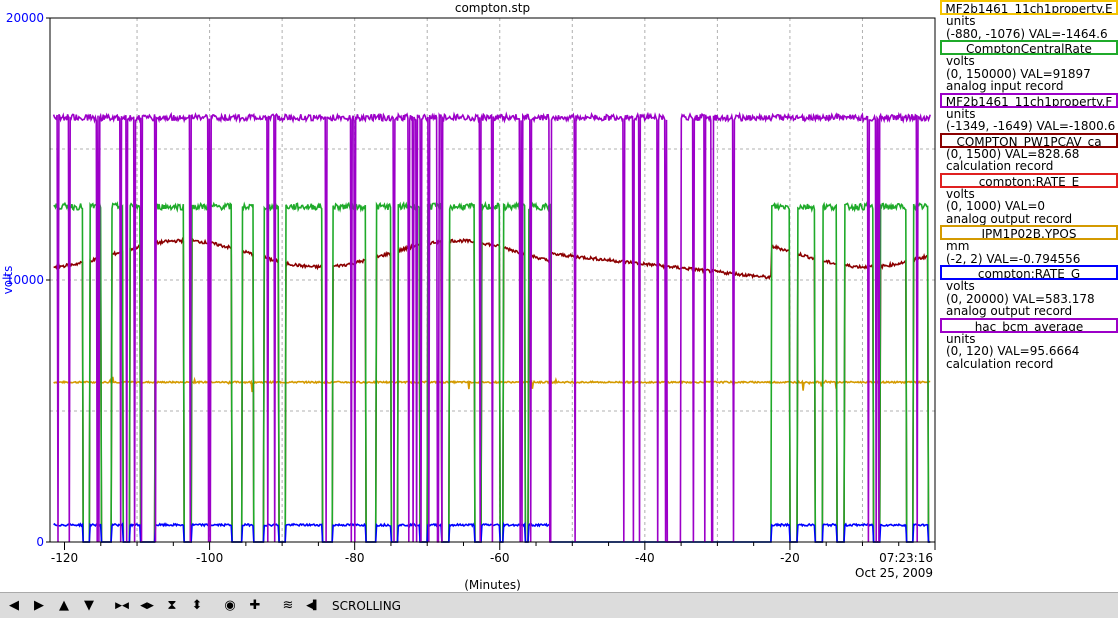 This screenshot has width=1118, height=618. Describe the element at coordinates (1029, 7) in the screenshot. I see `legend-channel-name: MF2b1461_11ch1property.E` at that location.